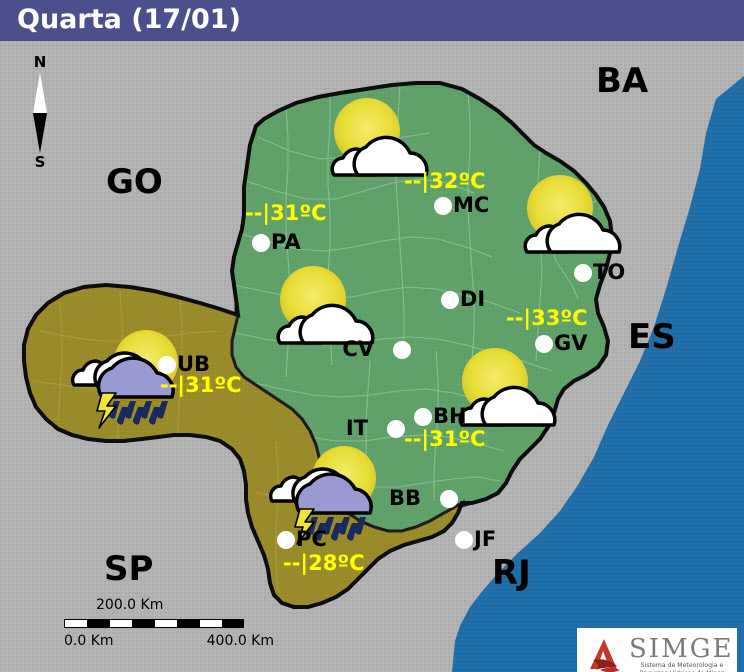  Describe the element at coordinates (240, 641) in the screenshot. I see `scale-label-right: 400.0 Km` at that location.